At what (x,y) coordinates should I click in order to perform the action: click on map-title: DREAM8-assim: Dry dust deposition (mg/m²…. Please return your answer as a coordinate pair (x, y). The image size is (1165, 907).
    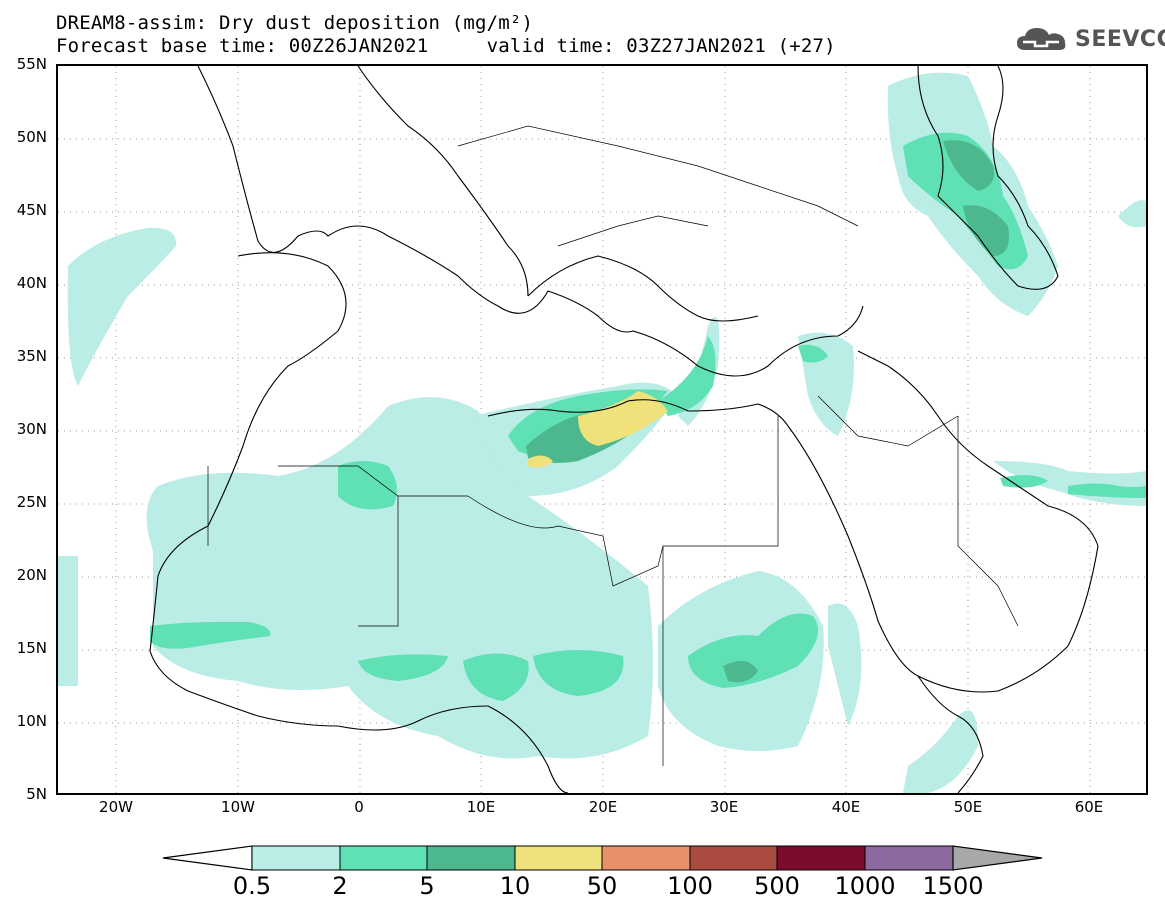
    Looking at the image, I should click on (295, 23).